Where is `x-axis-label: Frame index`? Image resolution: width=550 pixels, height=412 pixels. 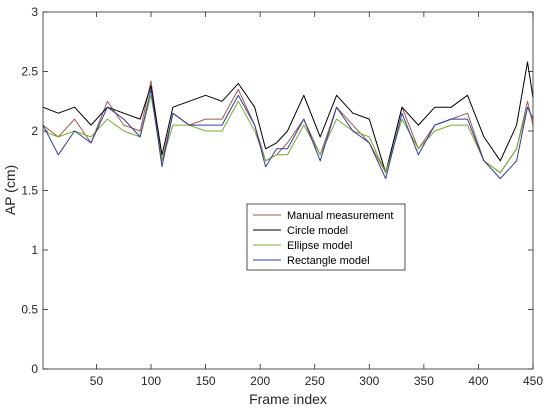 x-axis-label: Frame index is located at coordinates (288, 399).